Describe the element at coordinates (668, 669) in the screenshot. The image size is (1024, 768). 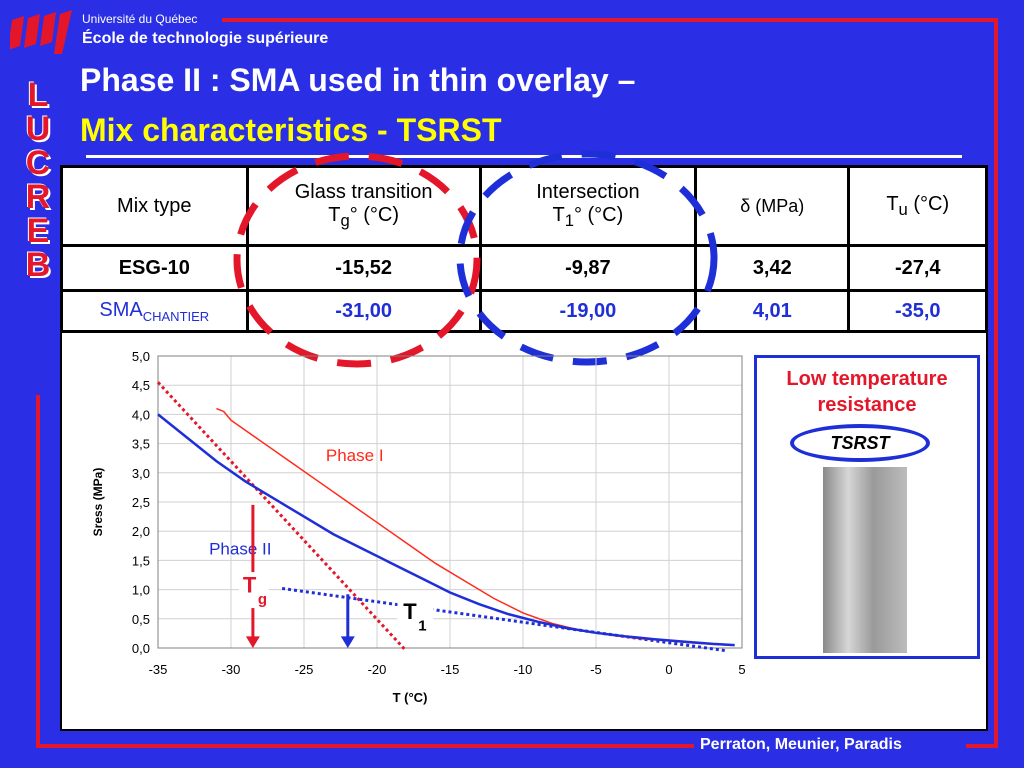
I see `x-tick-label: 0` at that location.